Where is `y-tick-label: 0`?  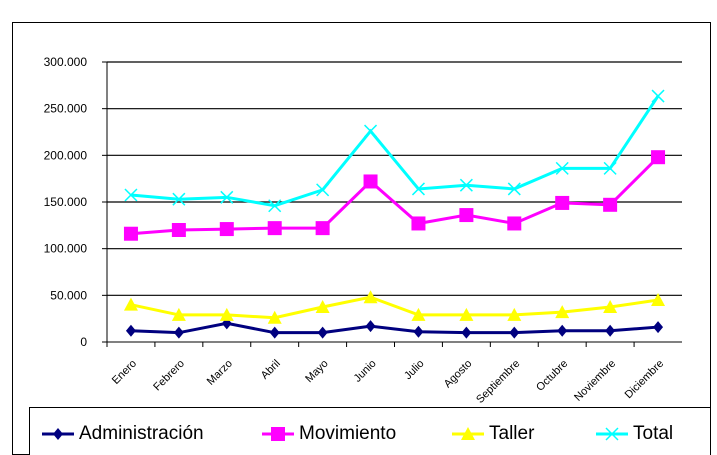 y-tick-label: 0 is located at coordinates (83, 342).